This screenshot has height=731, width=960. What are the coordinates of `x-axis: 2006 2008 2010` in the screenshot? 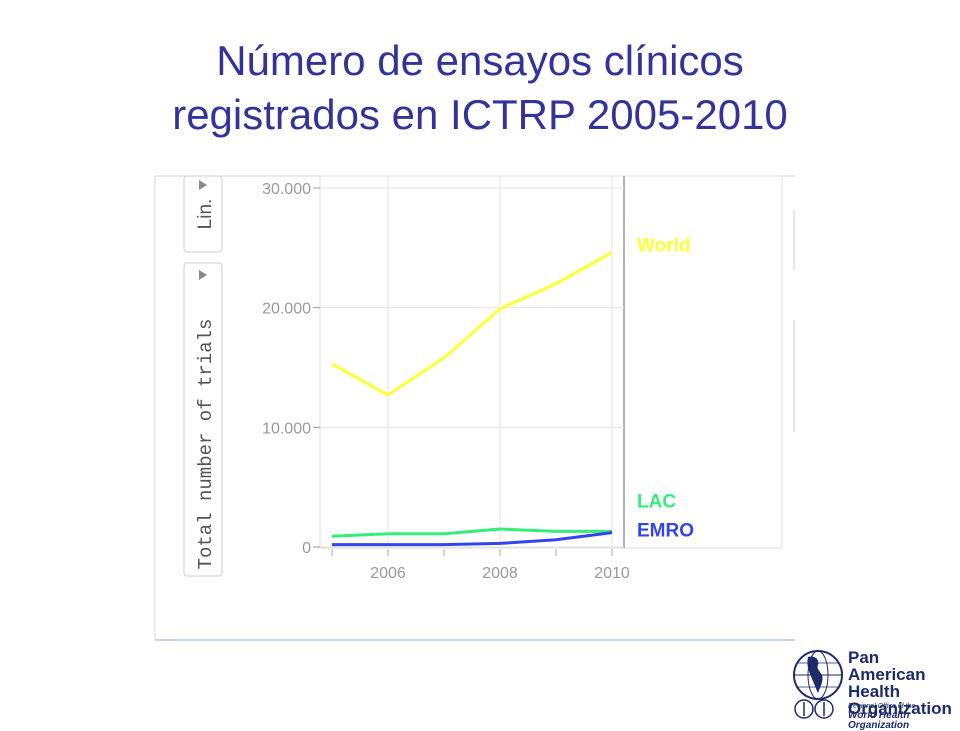 It's located at (480, 565).